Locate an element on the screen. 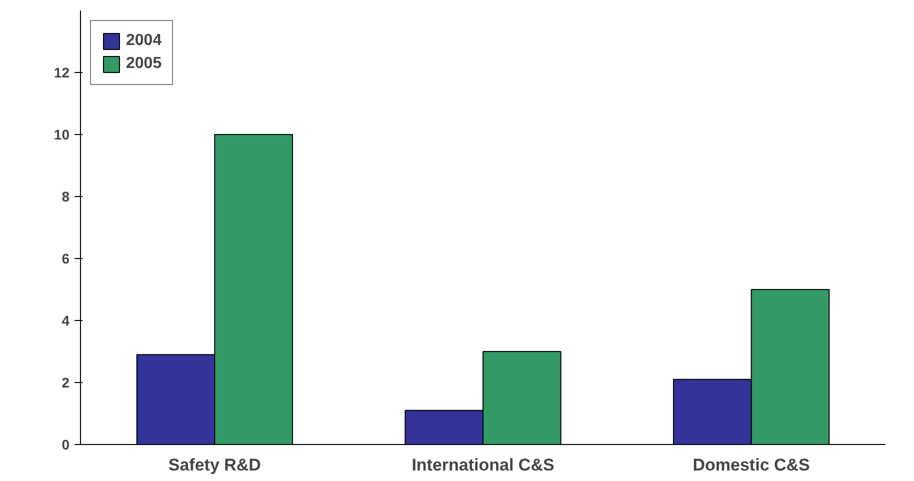 The width and height of the screenshot is (914, 481). y-tick-label: 6 is located at coordinates (66, 258).